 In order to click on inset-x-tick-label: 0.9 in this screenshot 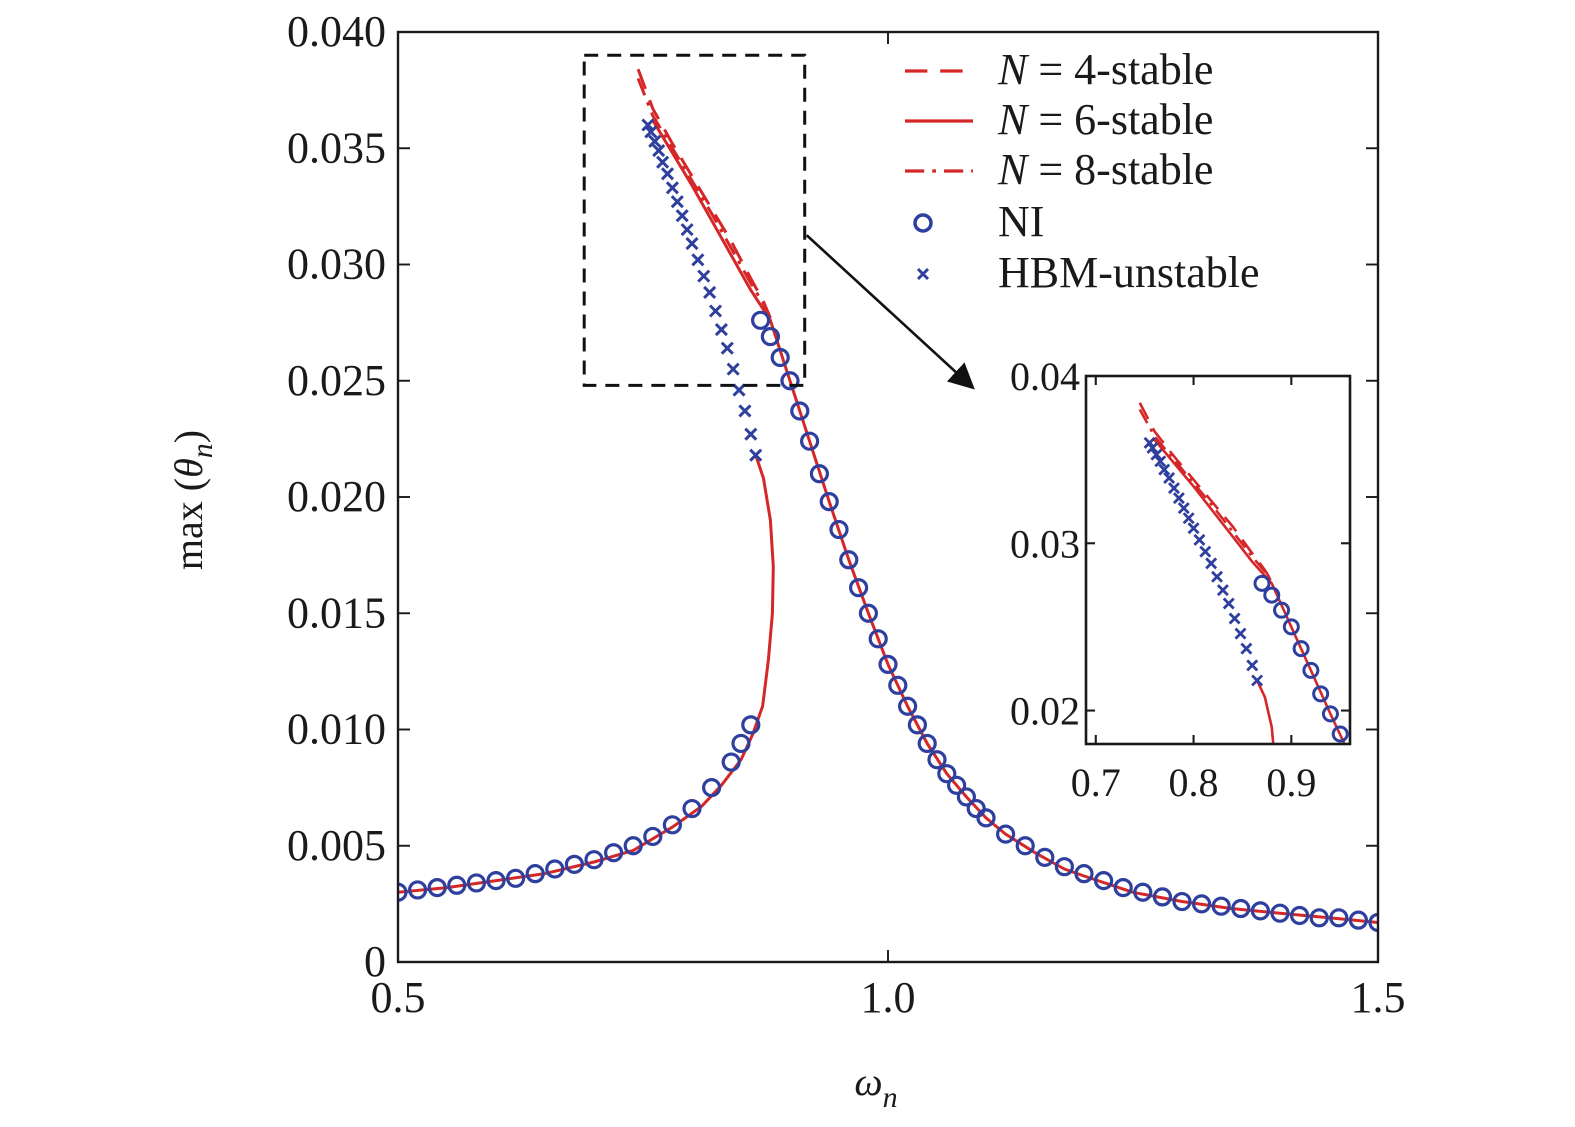, I will do `click(1291, 782)`.